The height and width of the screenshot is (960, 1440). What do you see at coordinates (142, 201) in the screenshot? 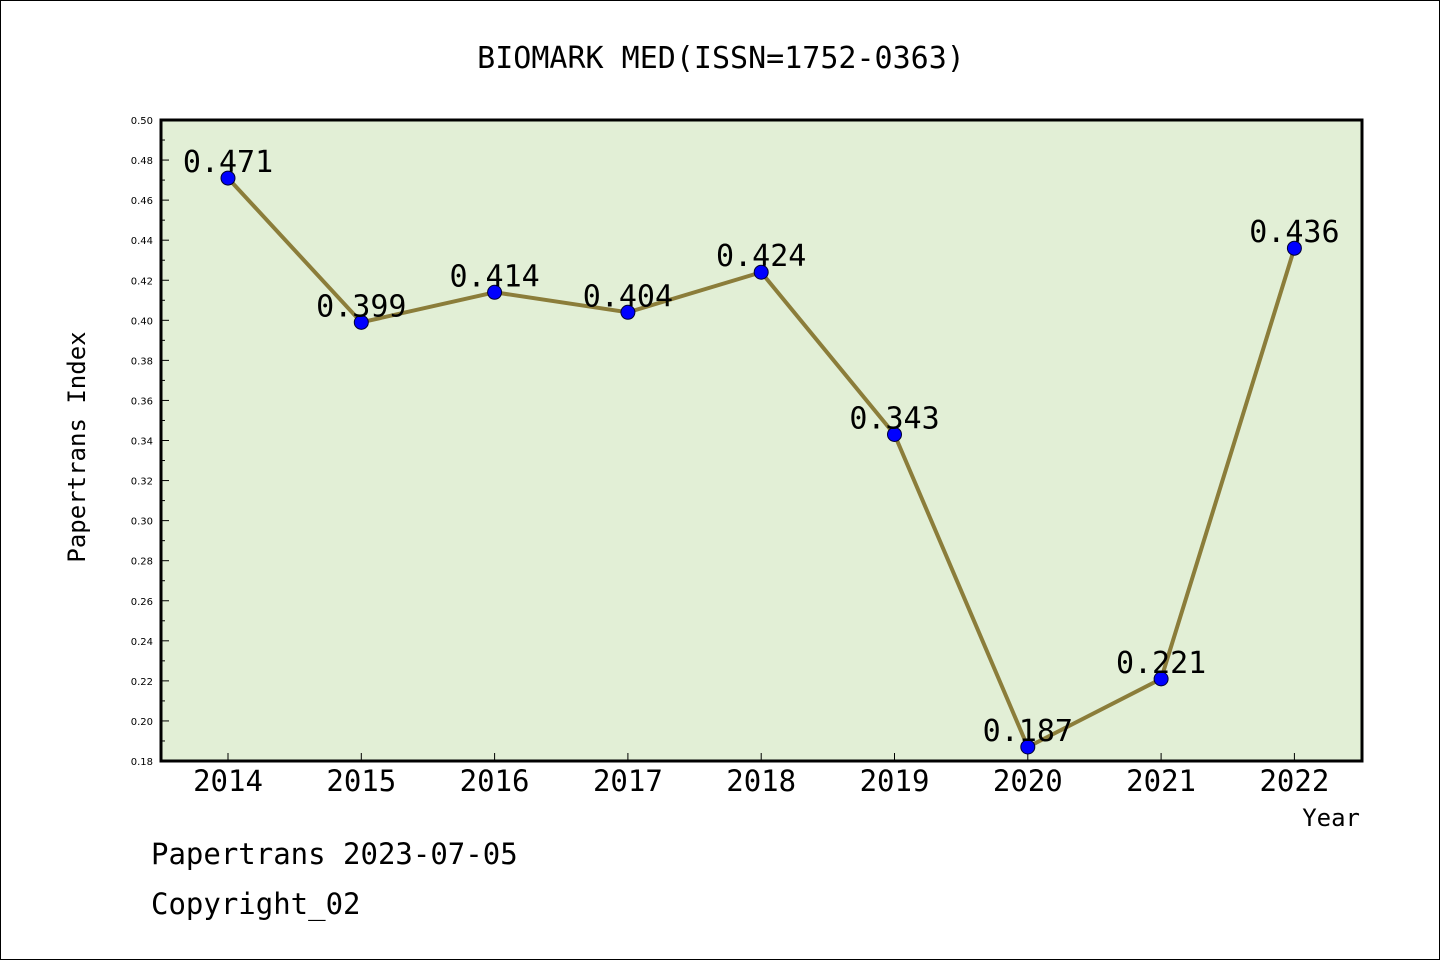
I see `y-tick-label: 0.46` at bounding box center [142, 201].